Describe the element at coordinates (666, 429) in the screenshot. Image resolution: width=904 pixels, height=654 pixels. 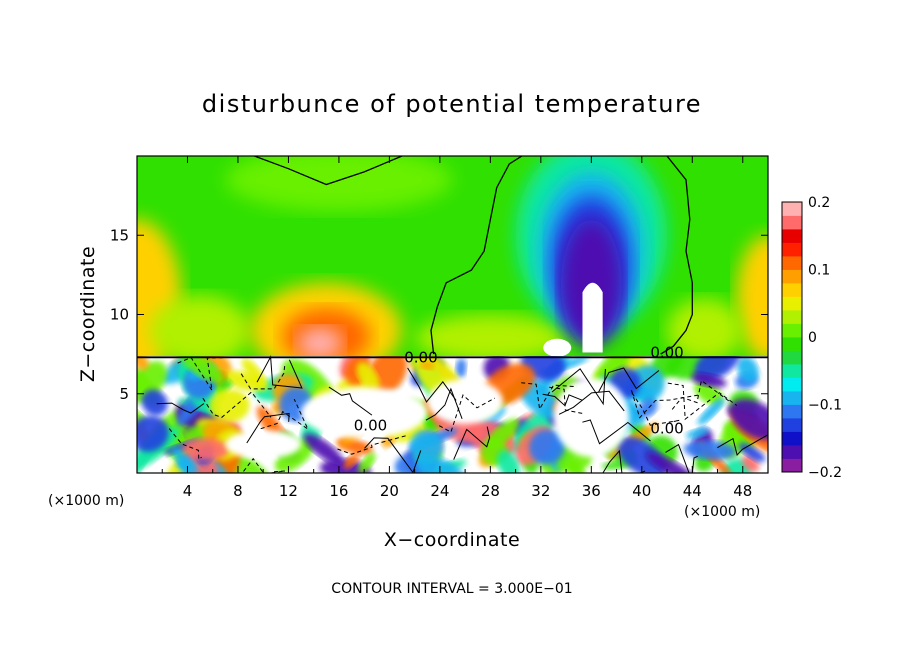
I see `contour-label-3: 0.00` at that location.